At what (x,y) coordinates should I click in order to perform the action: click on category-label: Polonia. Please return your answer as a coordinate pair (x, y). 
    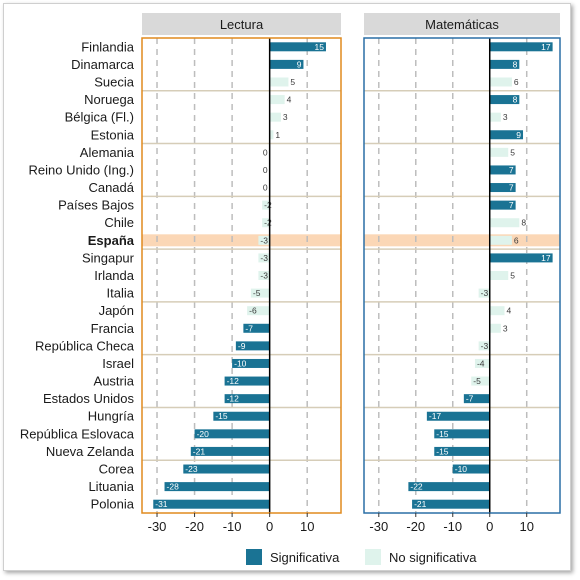
    Looking at the image, I should click on (113, 504).